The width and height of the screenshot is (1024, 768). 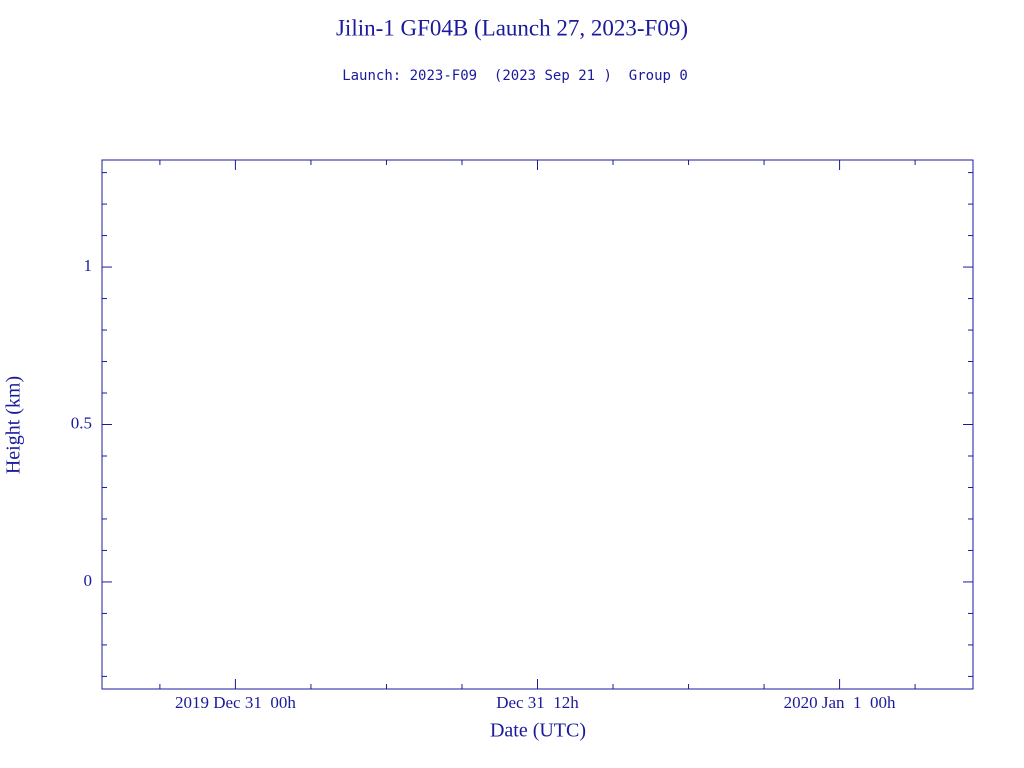 What do you see at coordinates (512, 27) in the screenshot?
I see `chart-title: Jilin-1 GF04B (Launch 27, 2023-F09)` at bounding box center [512, 27].